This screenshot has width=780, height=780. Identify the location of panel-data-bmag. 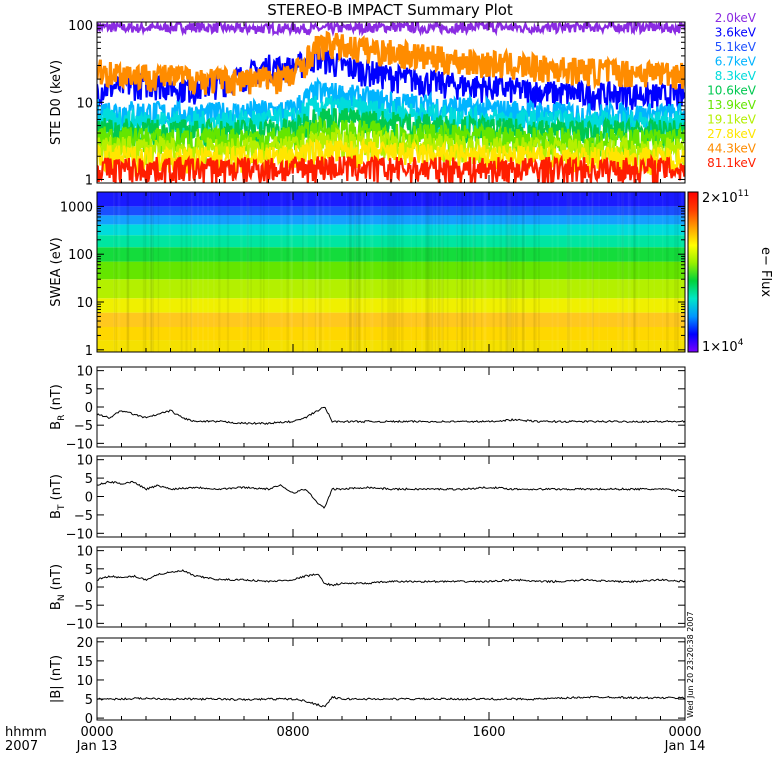
(391, 701).